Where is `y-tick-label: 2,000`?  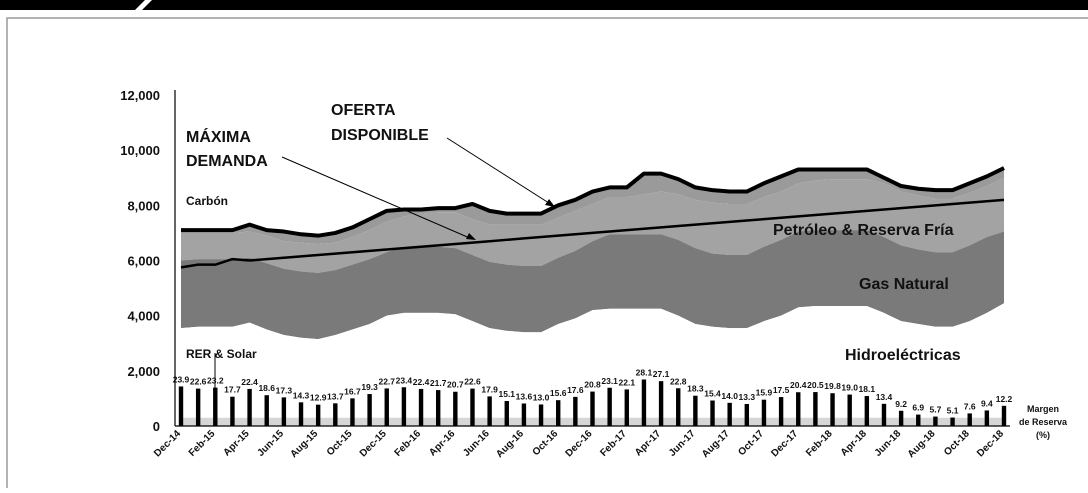
y-tick-label: 2,000 is located at coordinates (143, 371).